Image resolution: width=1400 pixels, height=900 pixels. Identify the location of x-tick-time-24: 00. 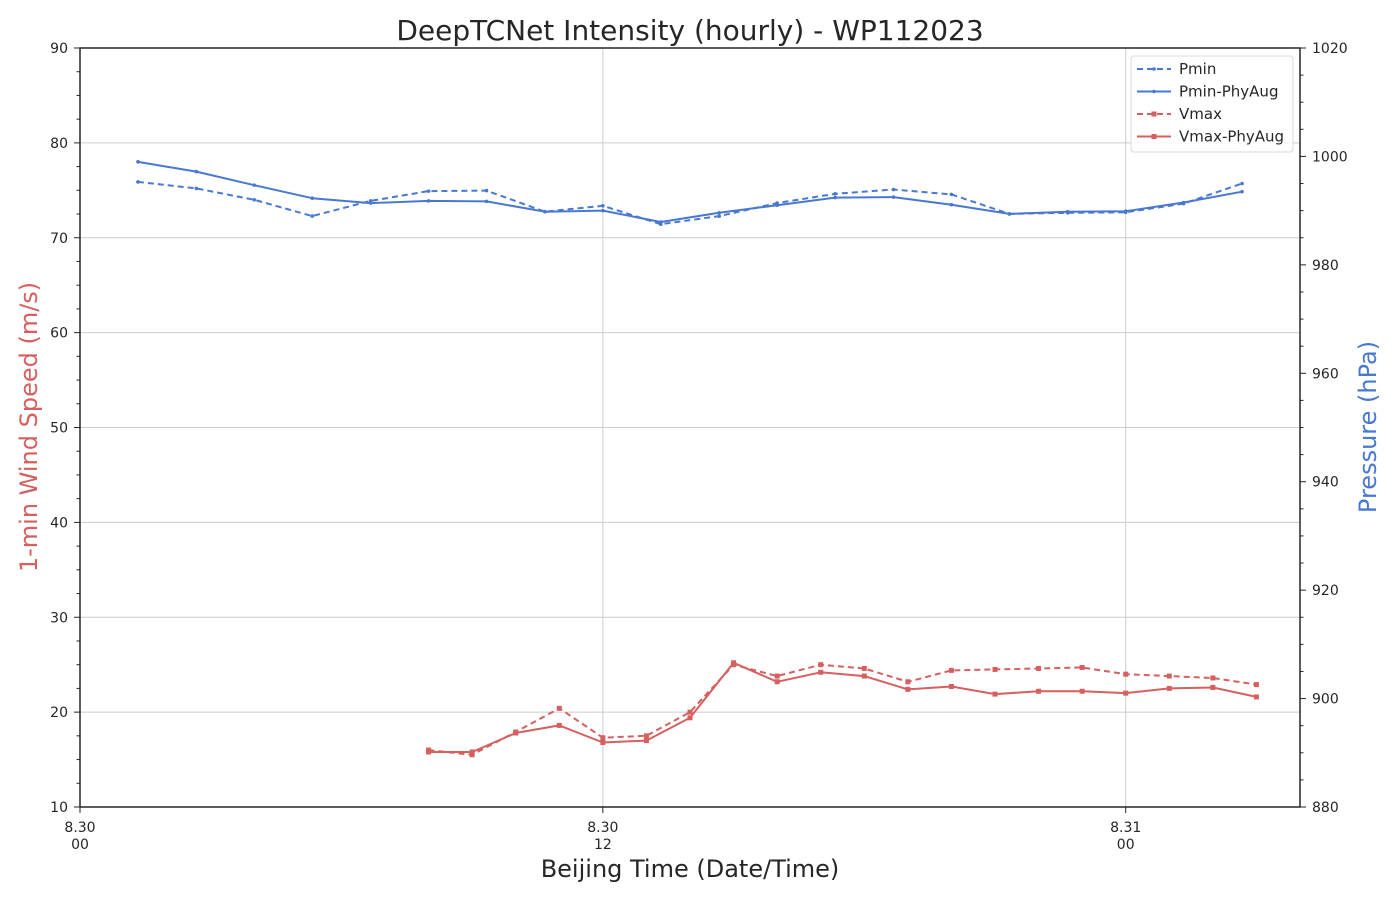
(1126, 845).